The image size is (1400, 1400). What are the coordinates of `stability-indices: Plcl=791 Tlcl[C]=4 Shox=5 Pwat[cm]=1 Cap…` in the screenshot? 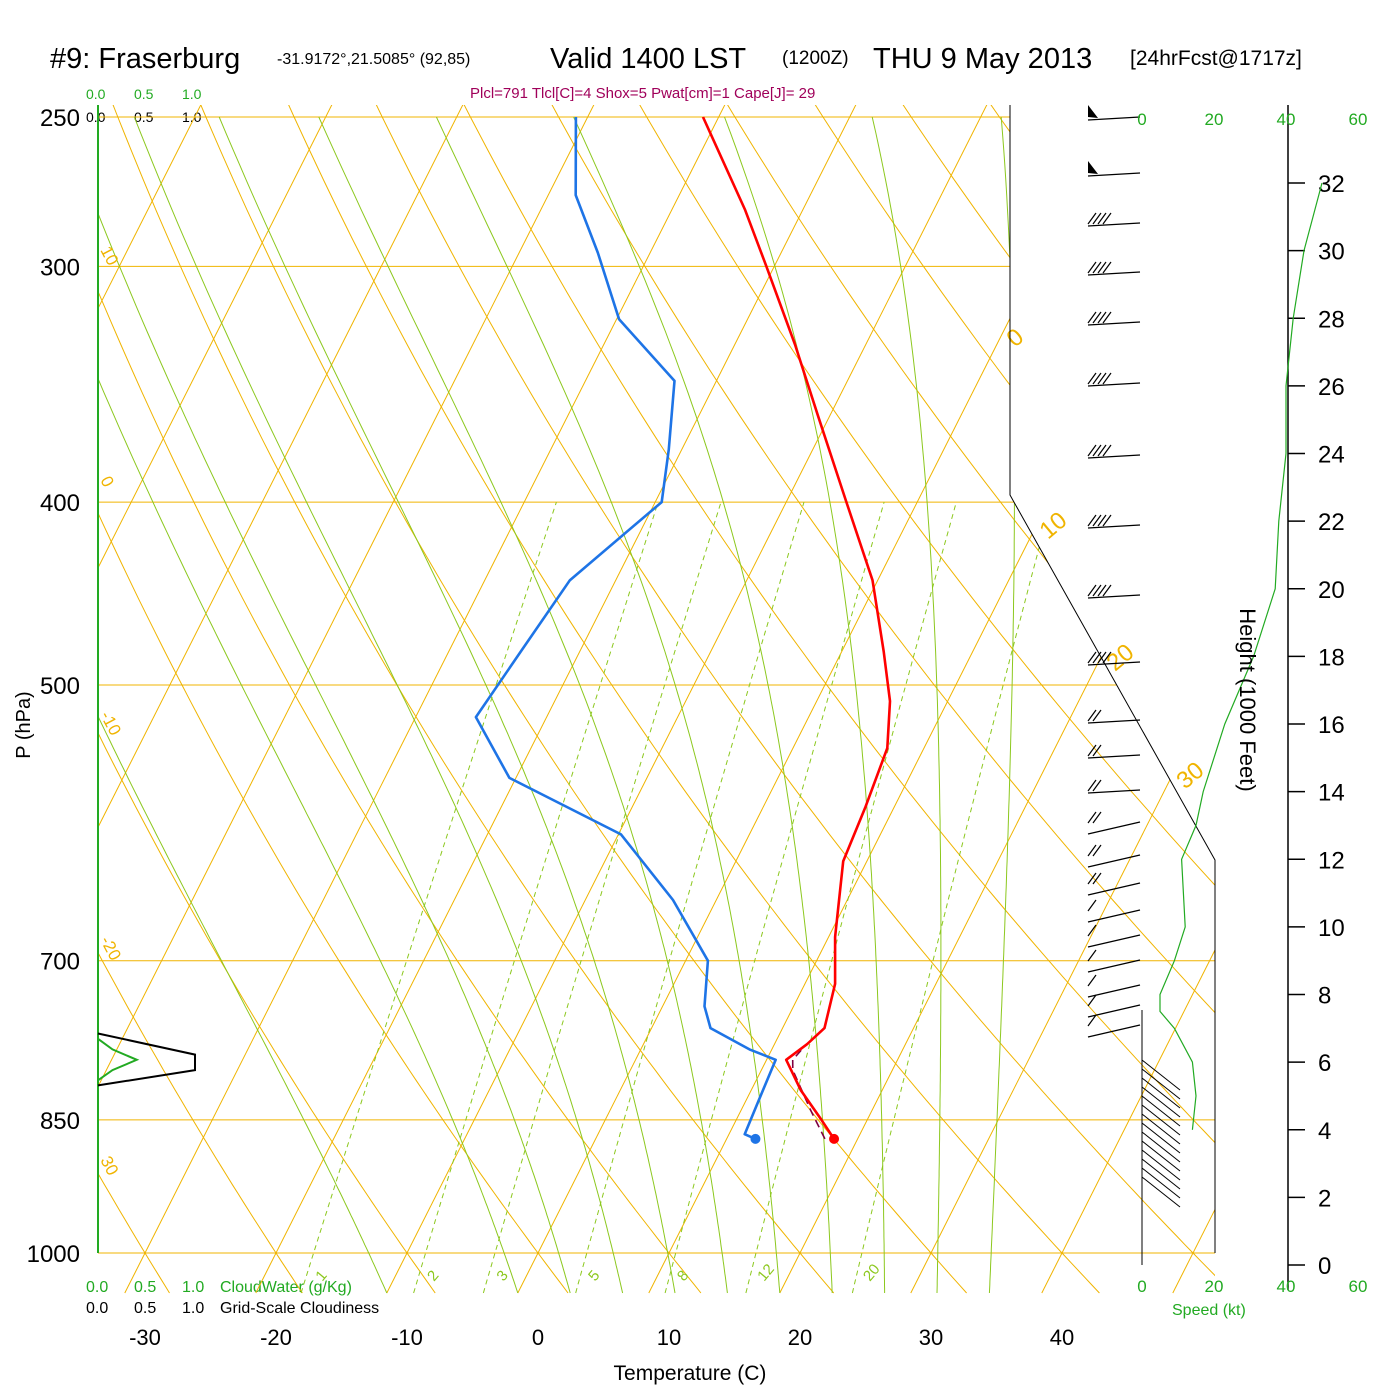 It's located at (642, 93).